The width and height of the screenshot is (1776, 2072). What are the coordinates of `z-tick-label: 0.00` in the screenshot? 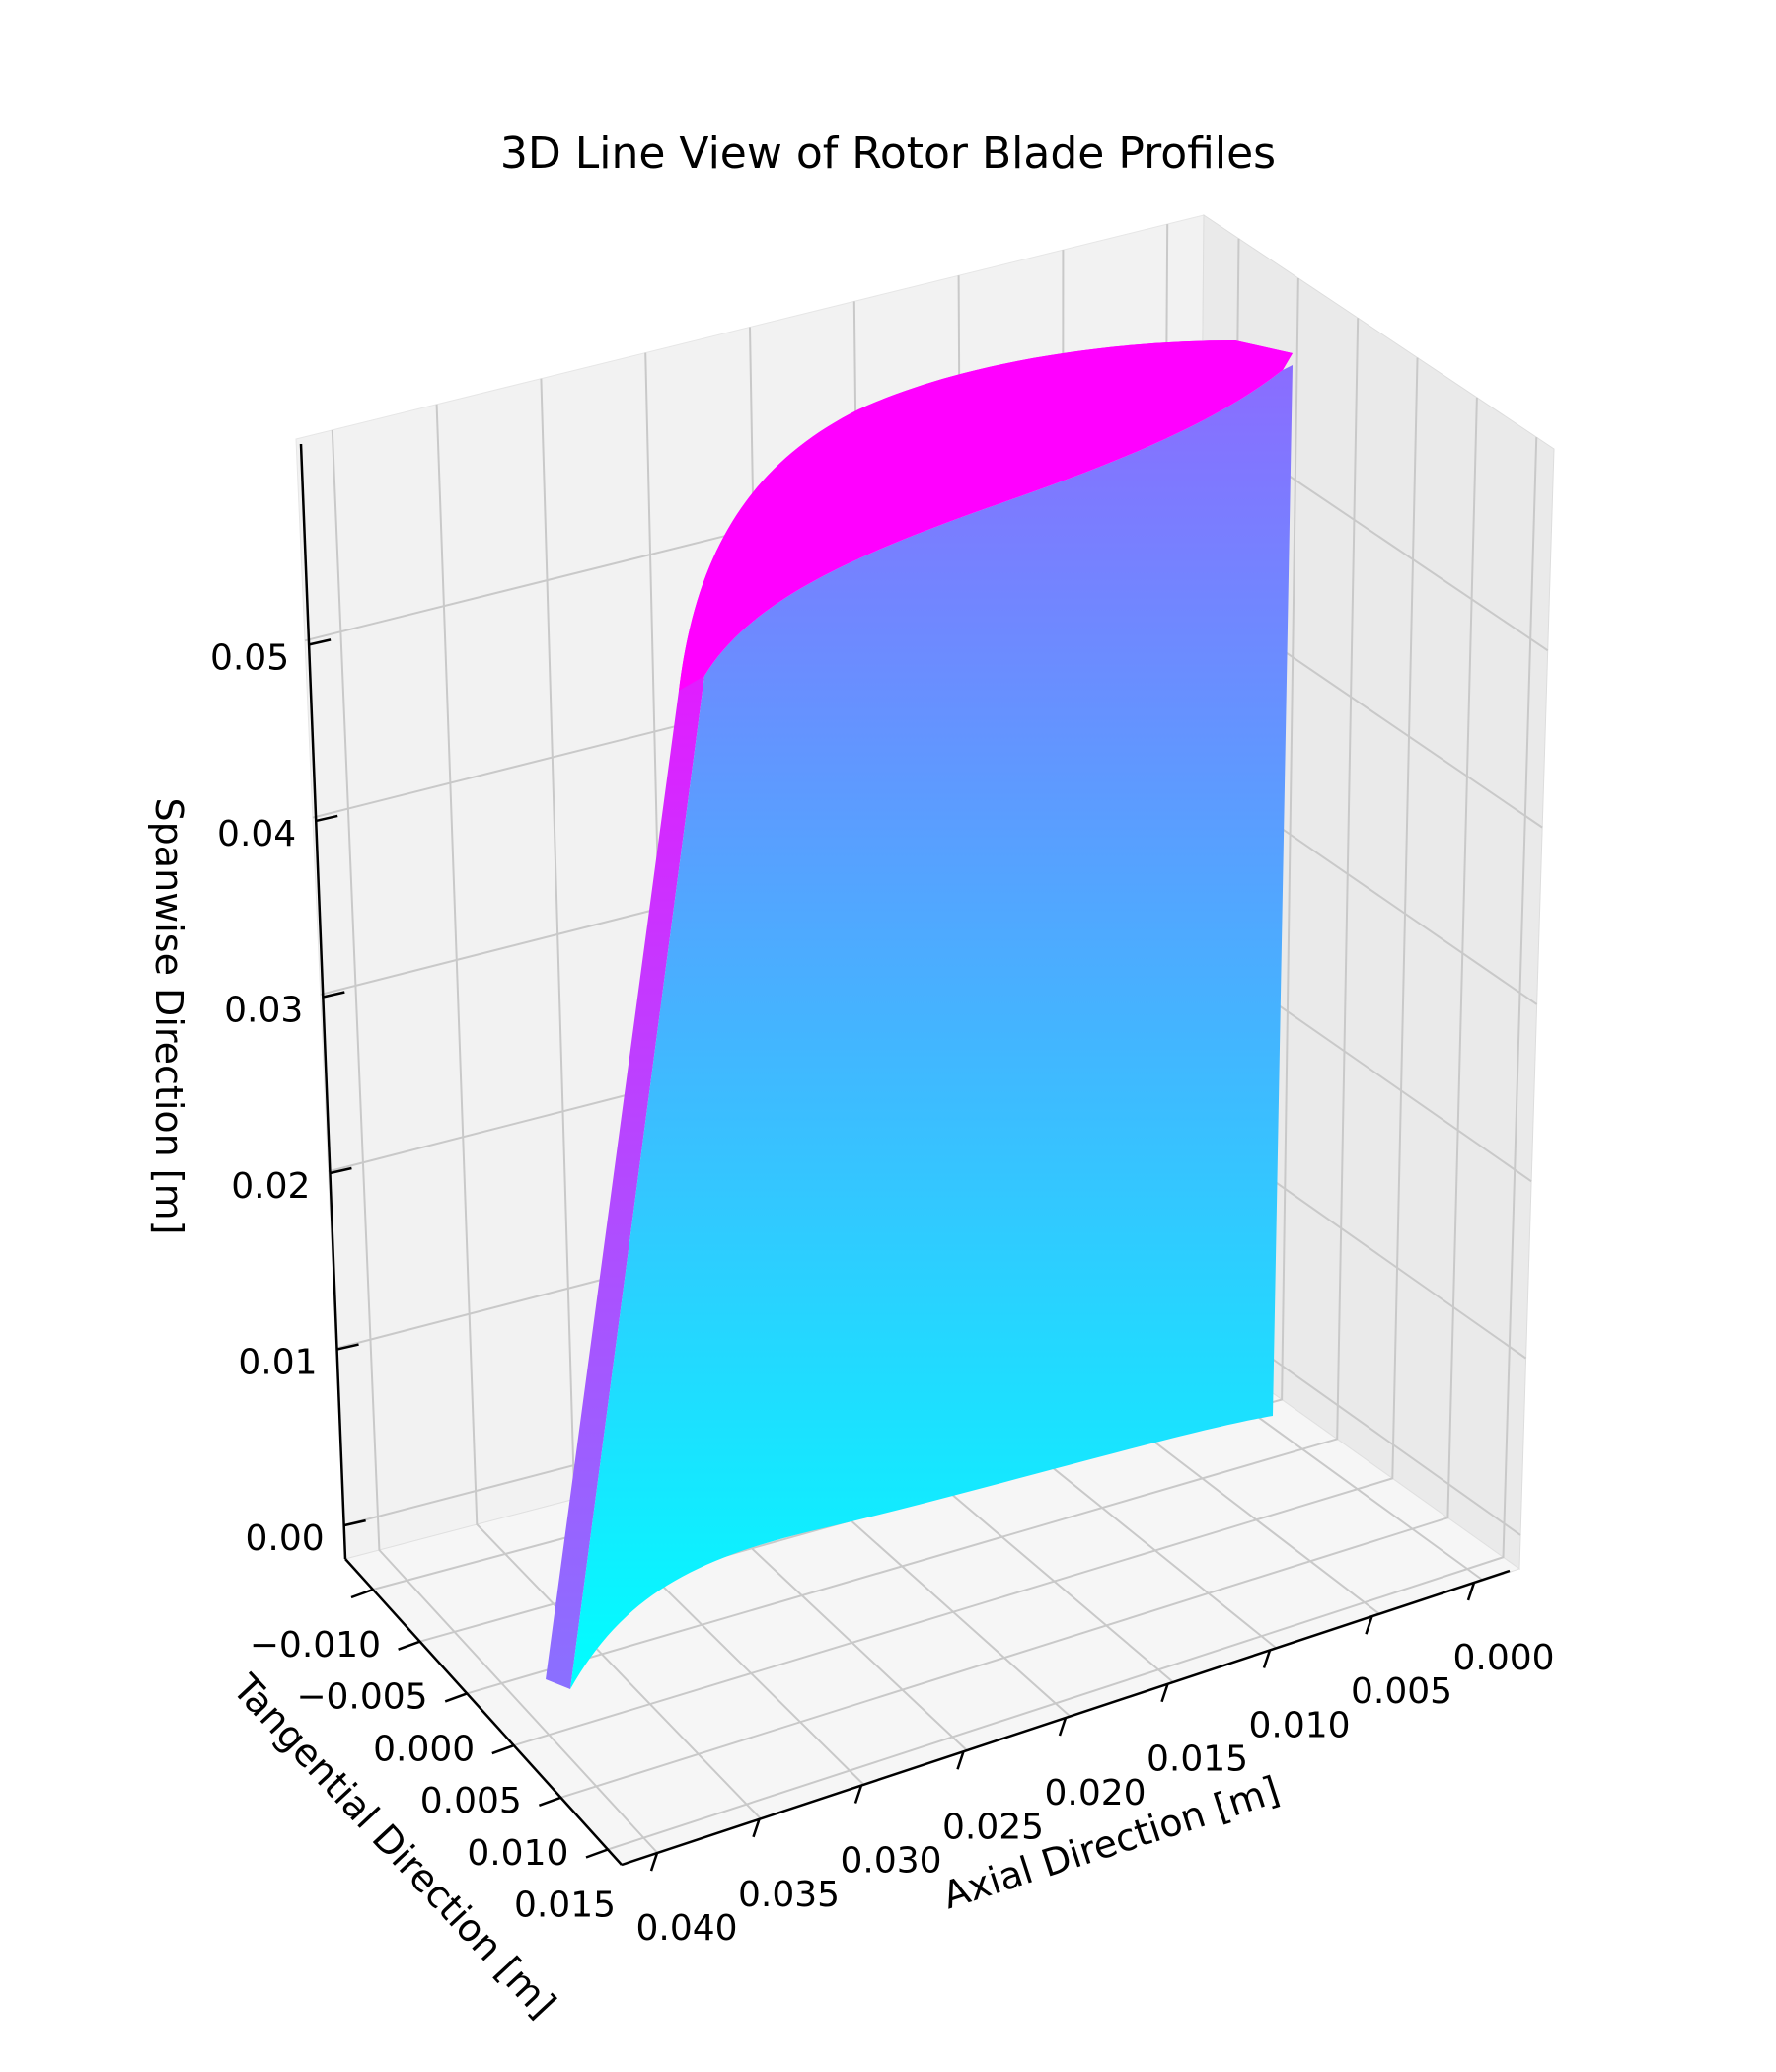 It's located at (285, 1539).